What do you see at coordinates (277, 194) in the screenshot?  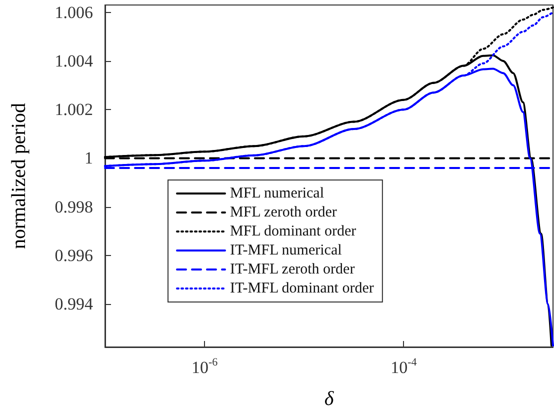 I see `legend-label: MFL numerical` at bounding box center [277, 194].